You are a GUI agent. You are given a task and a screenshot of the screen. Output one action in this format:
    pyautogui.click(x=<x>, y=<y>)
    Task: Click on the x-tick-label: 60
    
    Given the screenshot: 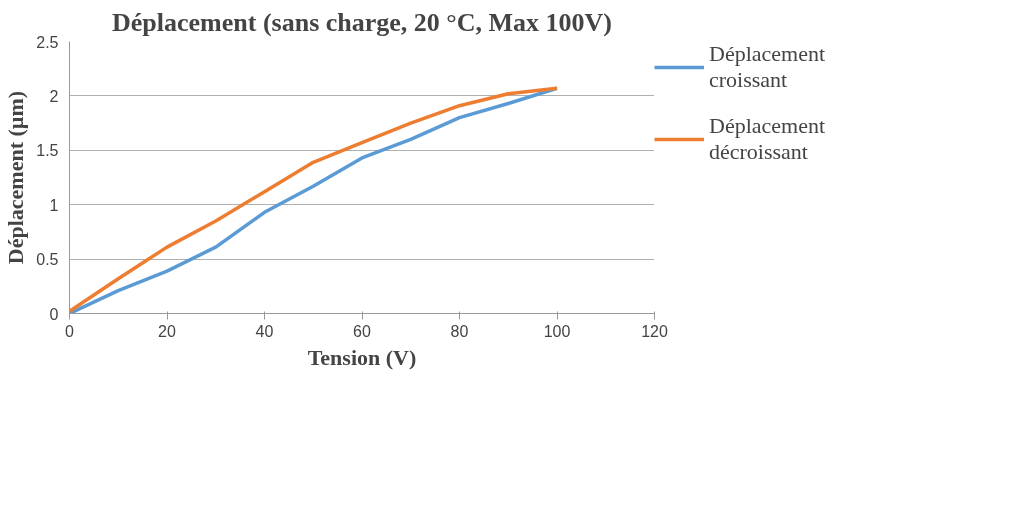 What is the action you would take?
    pyautogui.click(x=362, y=331)
    